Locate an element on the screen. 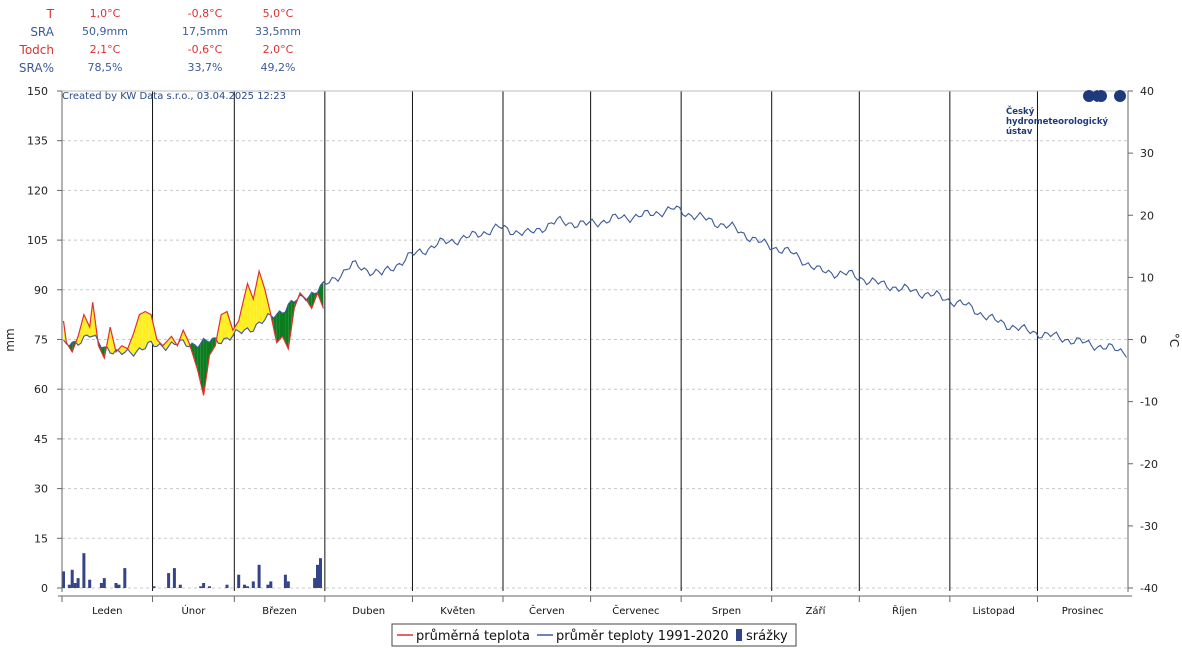 This screenshot has height=648, width=1182. month-label: Duben is located at coordinates (368, 611).